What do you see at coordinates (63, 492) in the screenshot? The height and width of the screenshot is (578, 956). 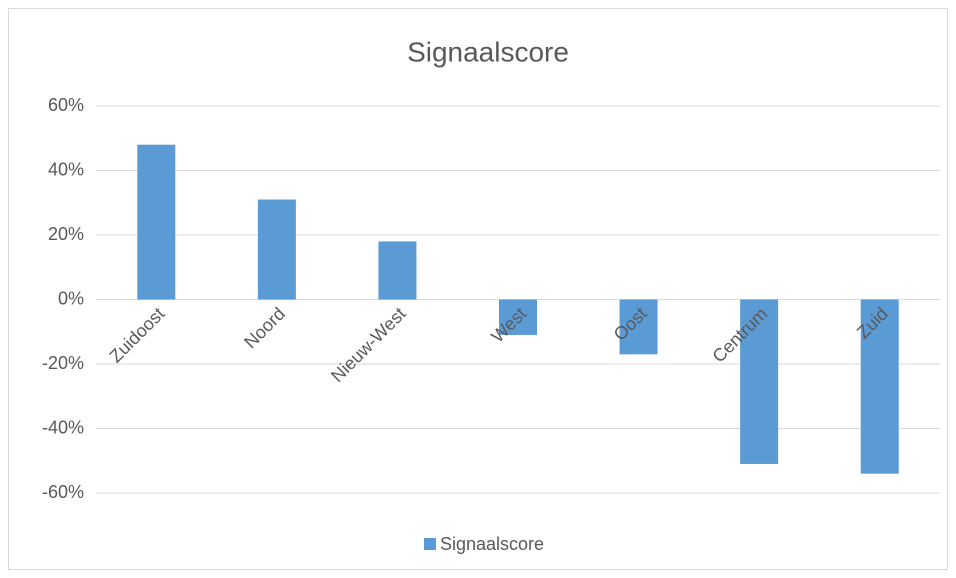 I see `y-tick-label: -60%` at bounding box center [63, 492].